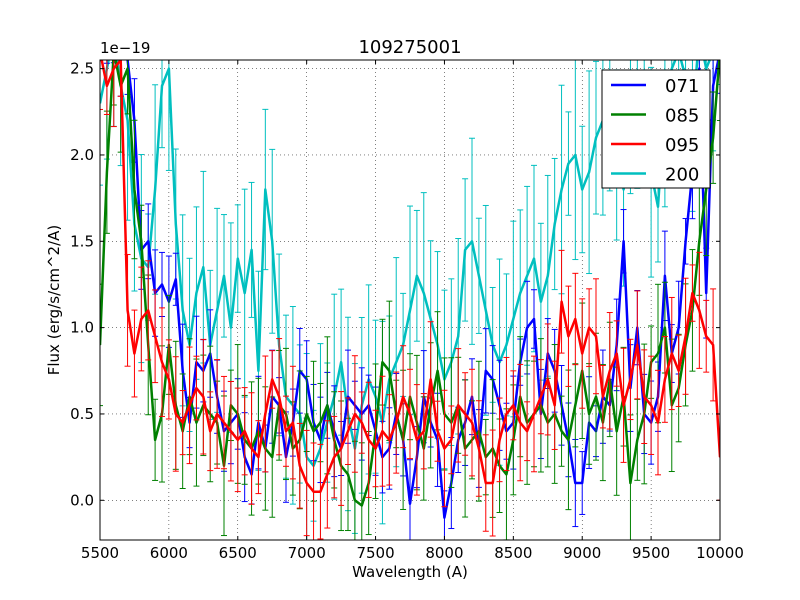  I want to click on chart-title: 109275001, so click(409, 47).